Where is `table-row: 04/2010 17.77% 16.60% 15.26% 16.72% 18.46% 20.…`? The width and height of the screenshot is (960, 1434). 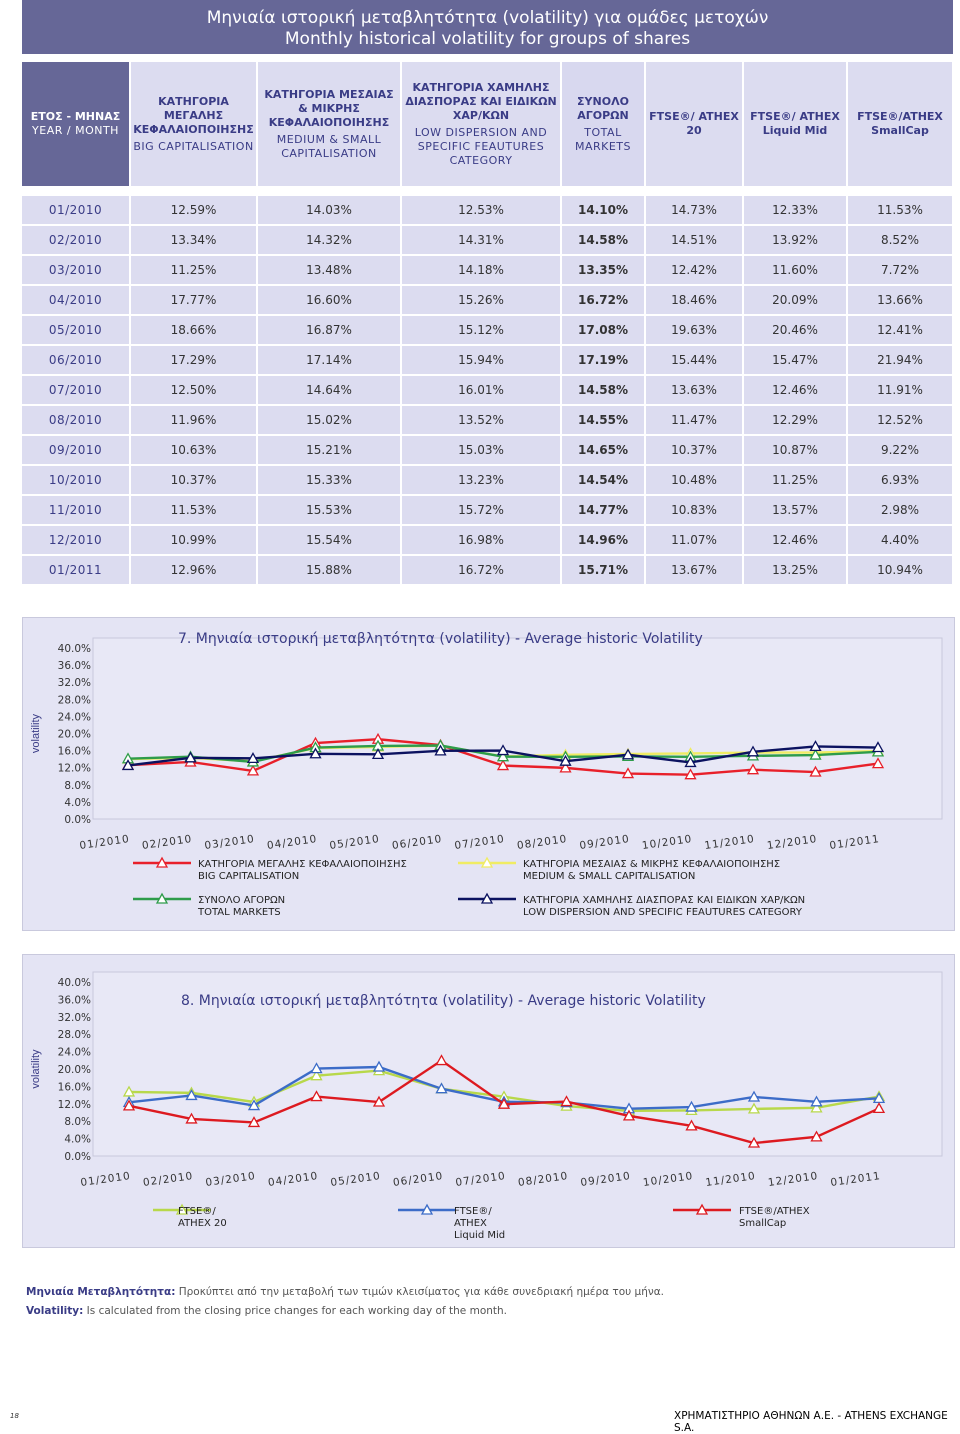
table-row: 04/2010 17.77% 16.60% 15.26% 16.72% 18.46% 20.… is located at coordinates (488, 299).